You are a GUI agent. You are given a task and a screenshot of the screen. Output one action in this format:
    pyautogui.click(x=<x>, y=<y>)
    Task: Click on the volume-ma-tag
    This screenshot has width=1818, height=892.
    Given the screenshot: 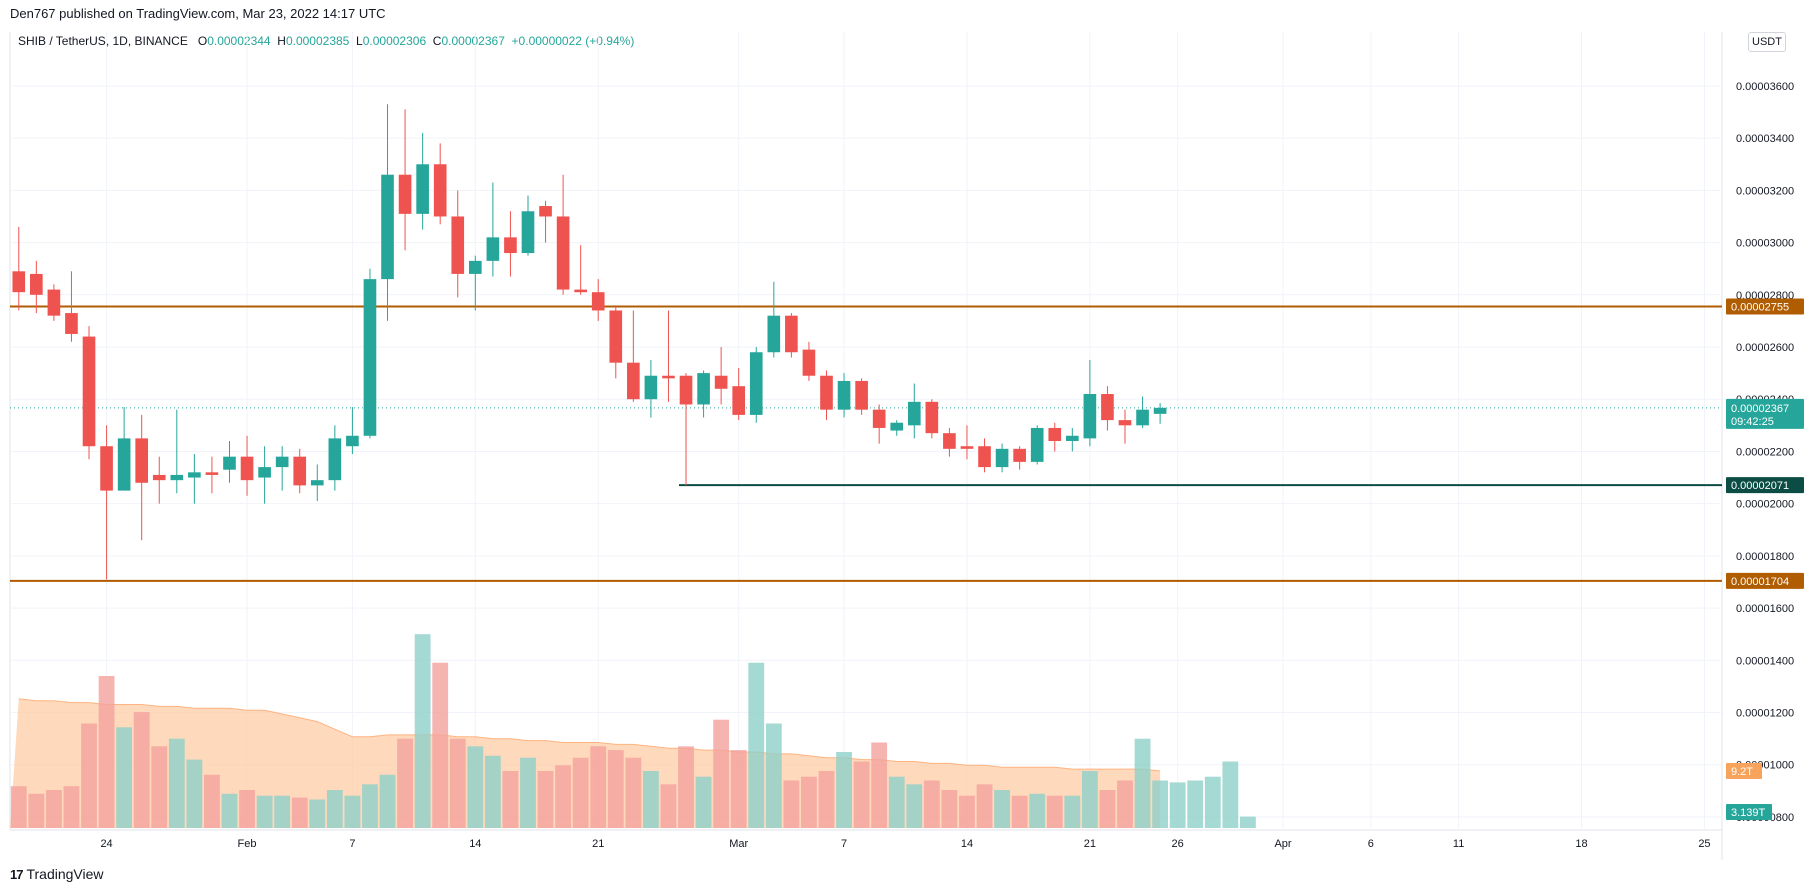 What is the action you would take?
    pyautogui.click(x=1744, y=771)
    